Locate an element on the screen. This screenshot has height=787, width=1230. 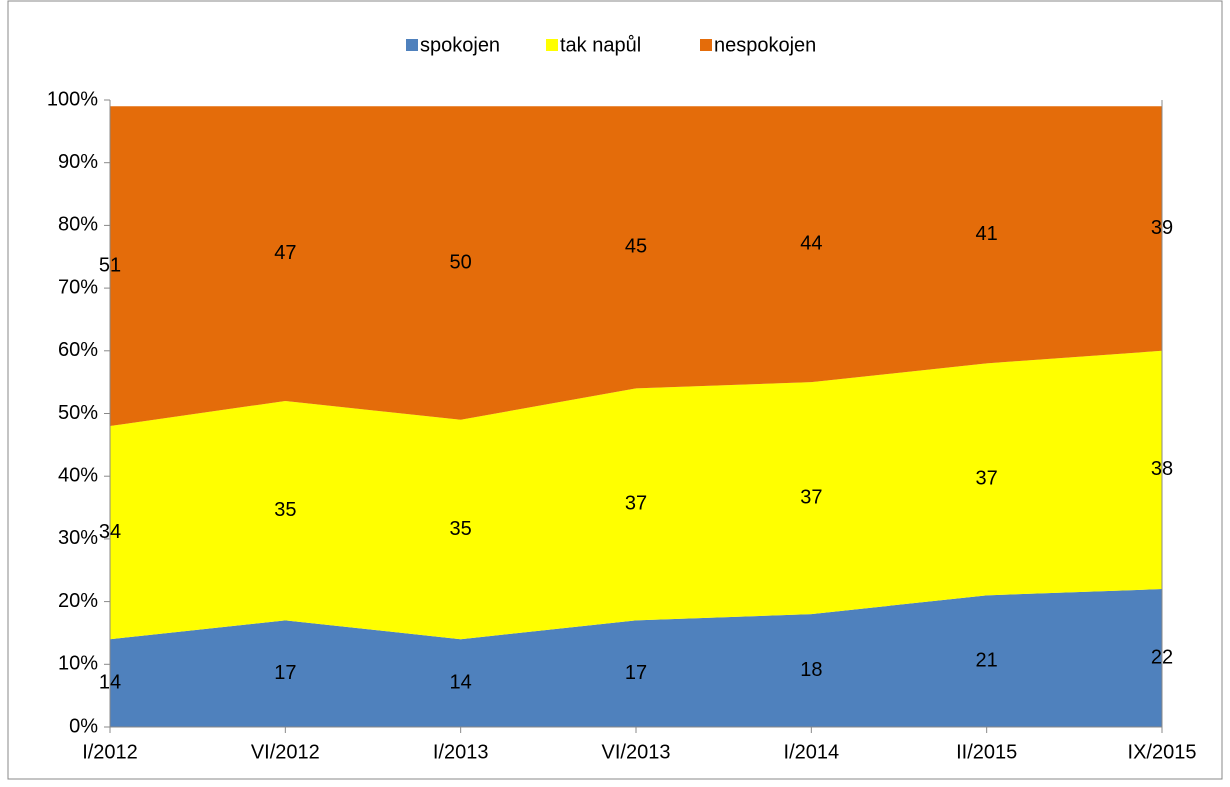
data-label: 50 is located at coordinates (461, 262).